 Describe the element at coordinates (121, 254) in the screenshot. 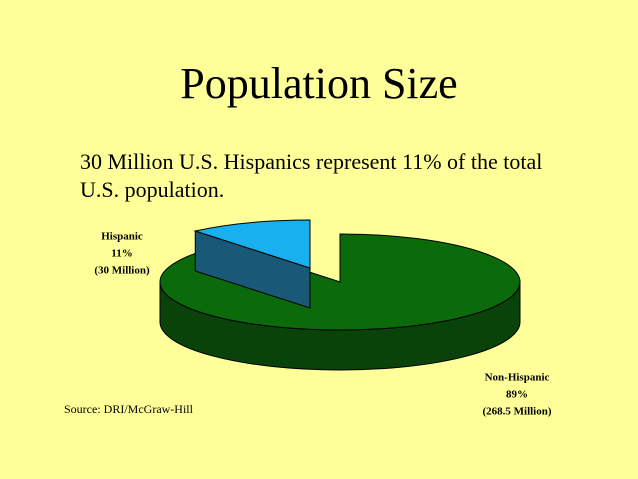

I see `value-label: 11%` at that location.